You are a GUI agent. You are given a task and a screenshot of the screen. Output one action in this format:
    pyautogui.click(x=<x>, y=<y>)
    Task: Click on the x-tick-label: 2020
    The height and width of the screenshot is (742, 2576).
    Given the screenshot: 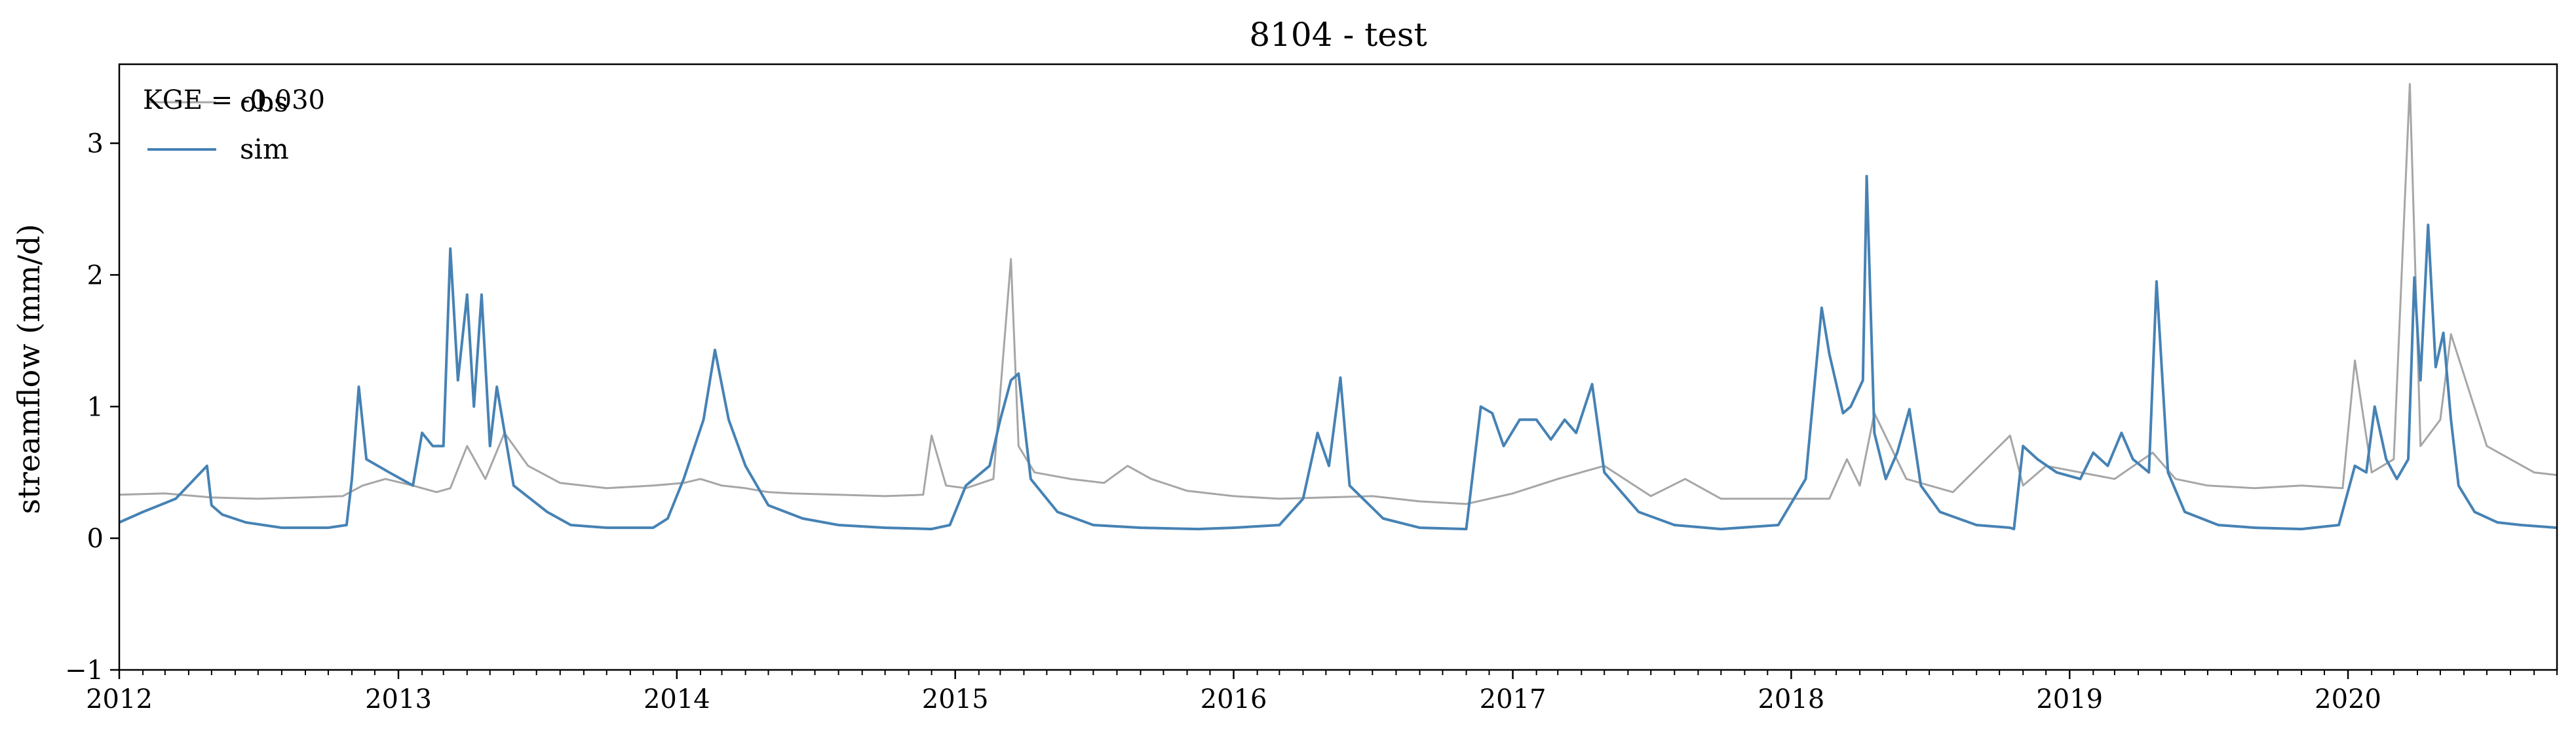 What is the action you would take?
    pyautogui.click(x=2348, y=699)
    